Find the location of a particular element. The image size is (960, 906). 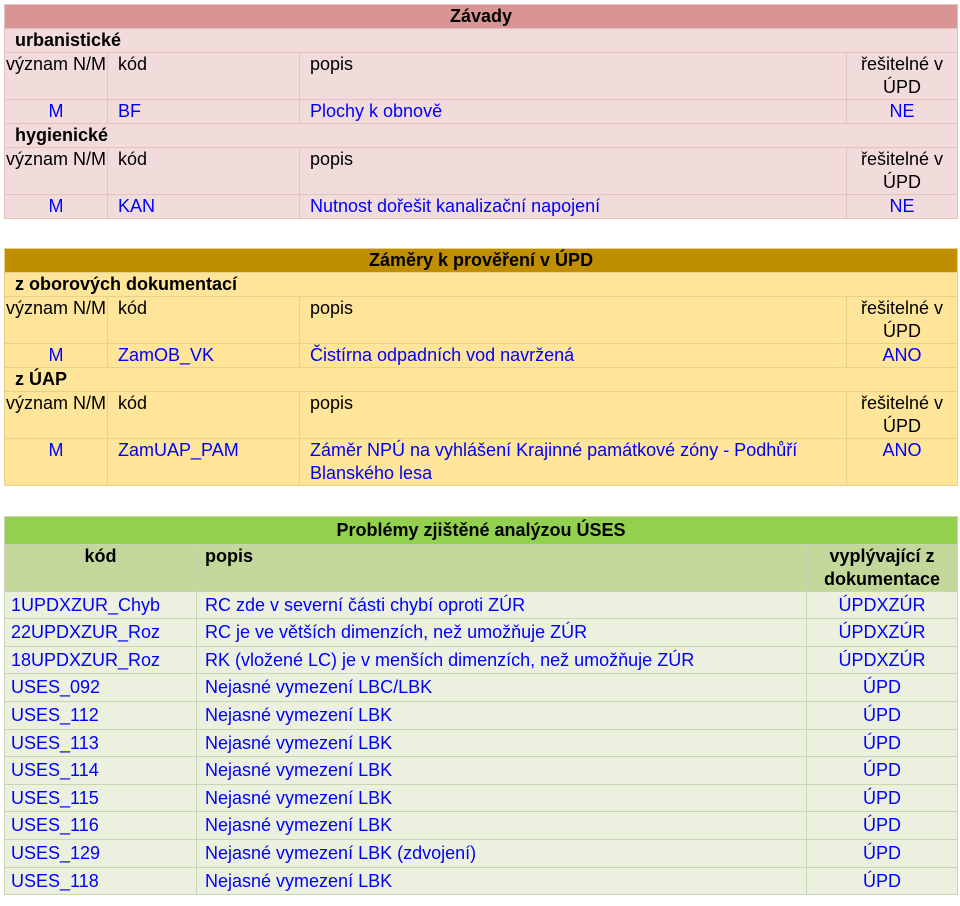

section-row: z ÚAP is located at coordinates (481, 379).